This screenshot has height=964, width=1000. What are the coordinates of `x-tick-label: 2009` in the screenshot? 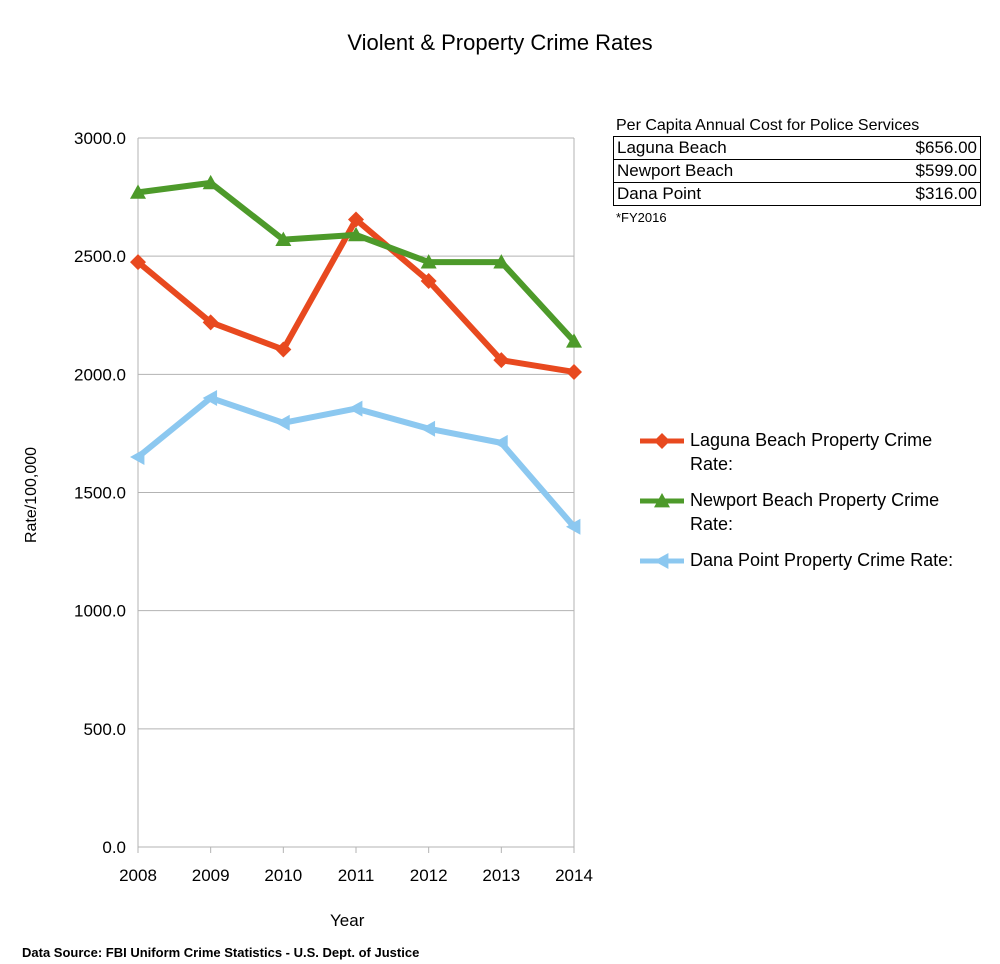 It's located at (211, 875).